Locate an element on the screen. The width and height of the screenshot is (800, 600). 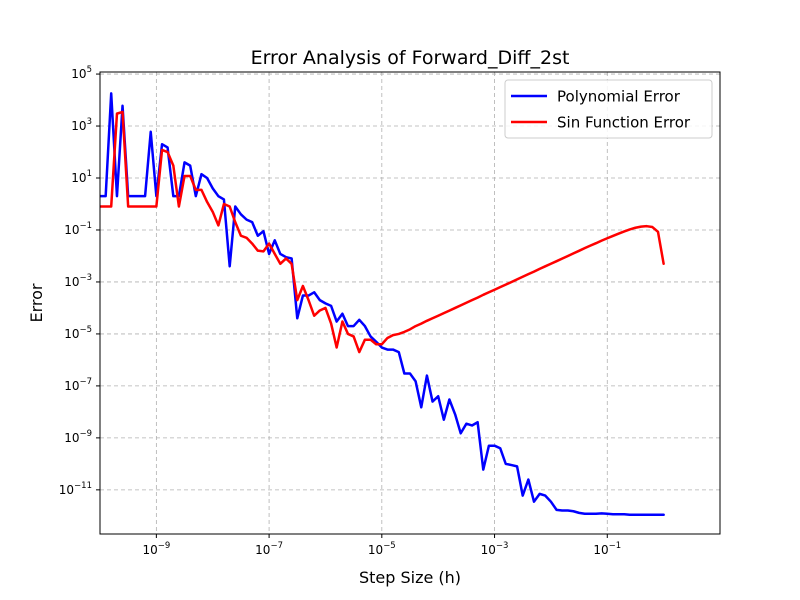
y-tick-label: 10⁻⁵ is located at coordinates (78, 333).